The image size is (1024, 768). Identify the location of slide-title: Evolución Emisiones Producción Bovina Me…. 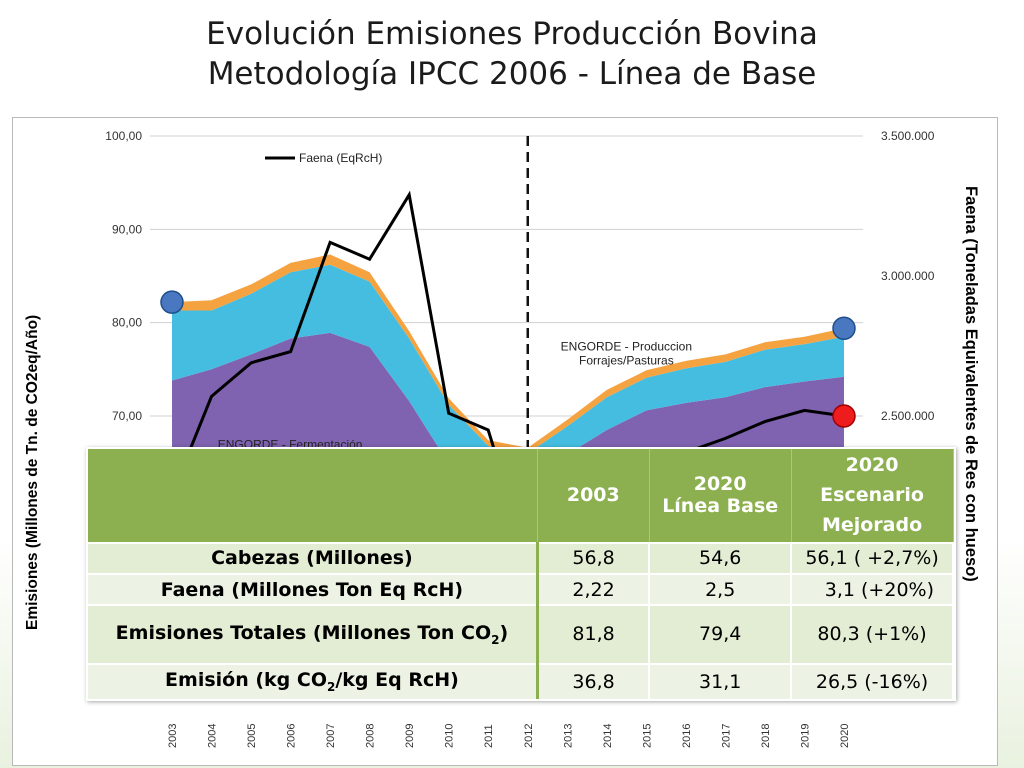
(512, 54).